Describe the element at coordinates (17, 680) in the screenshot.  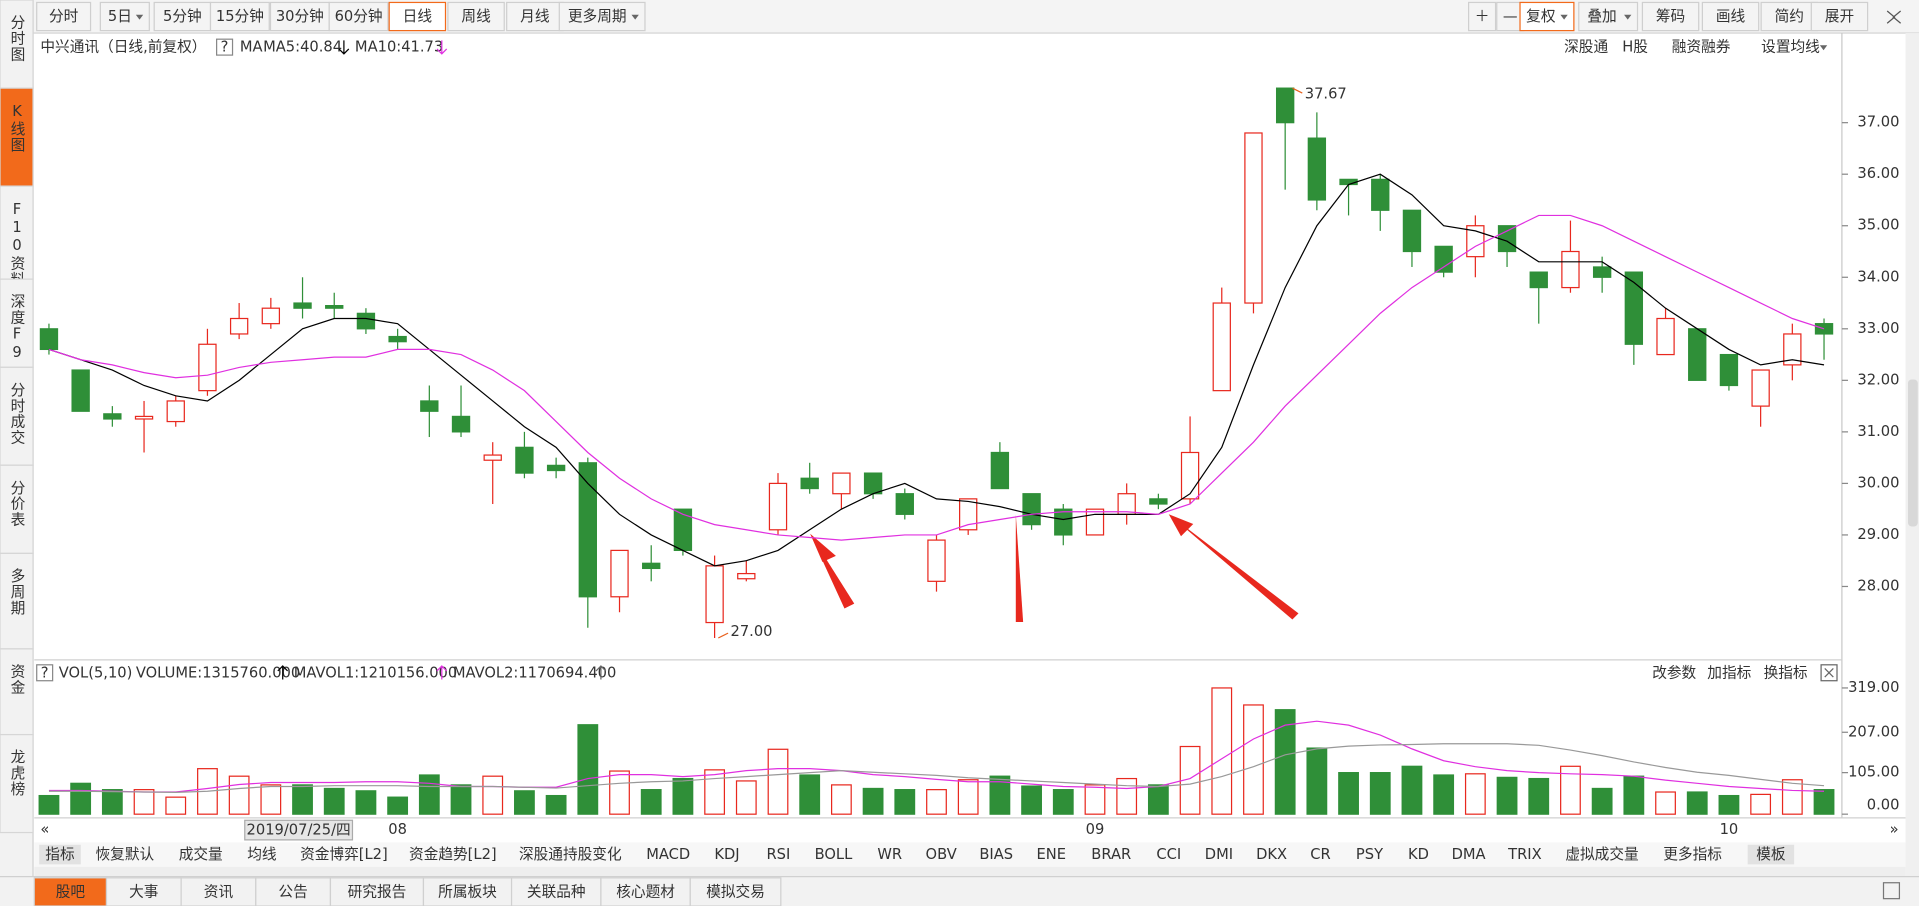
I see `sidebar-label: 资金` at that location.